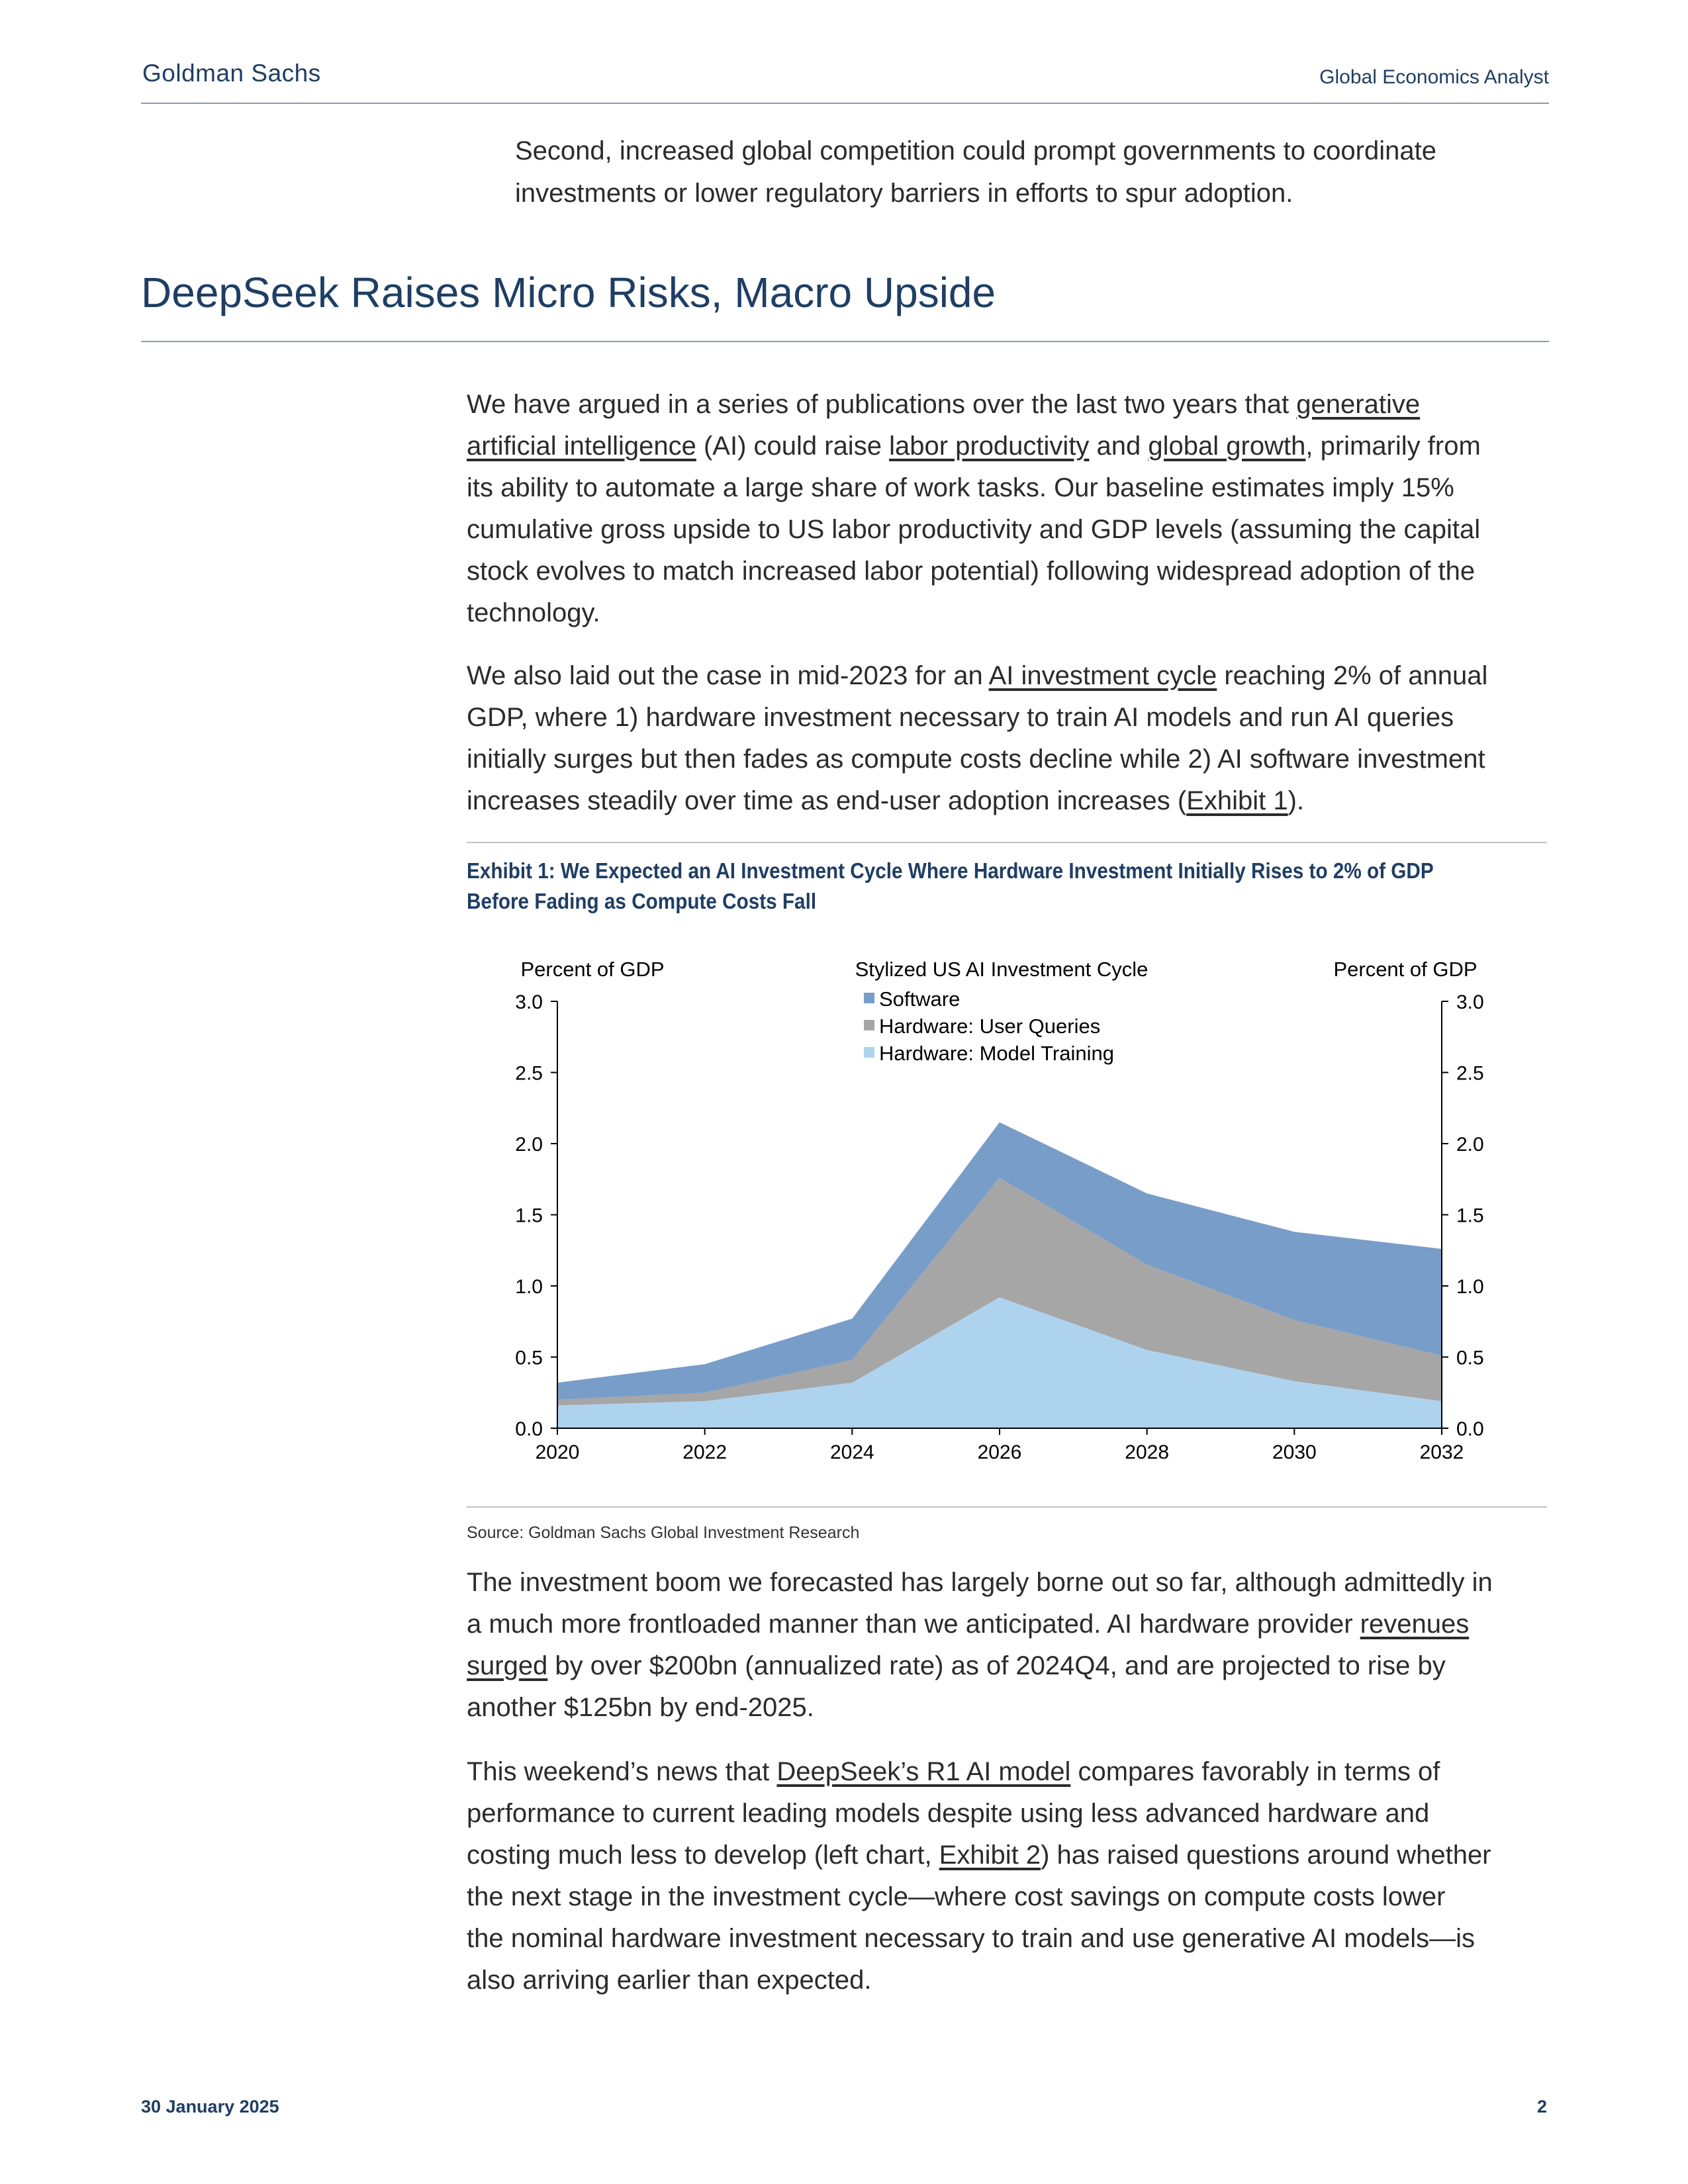  What do you see at coordinates (533, 612) in the screenshot?
I see `text-line: technology.` at bounding box center [533, 612].